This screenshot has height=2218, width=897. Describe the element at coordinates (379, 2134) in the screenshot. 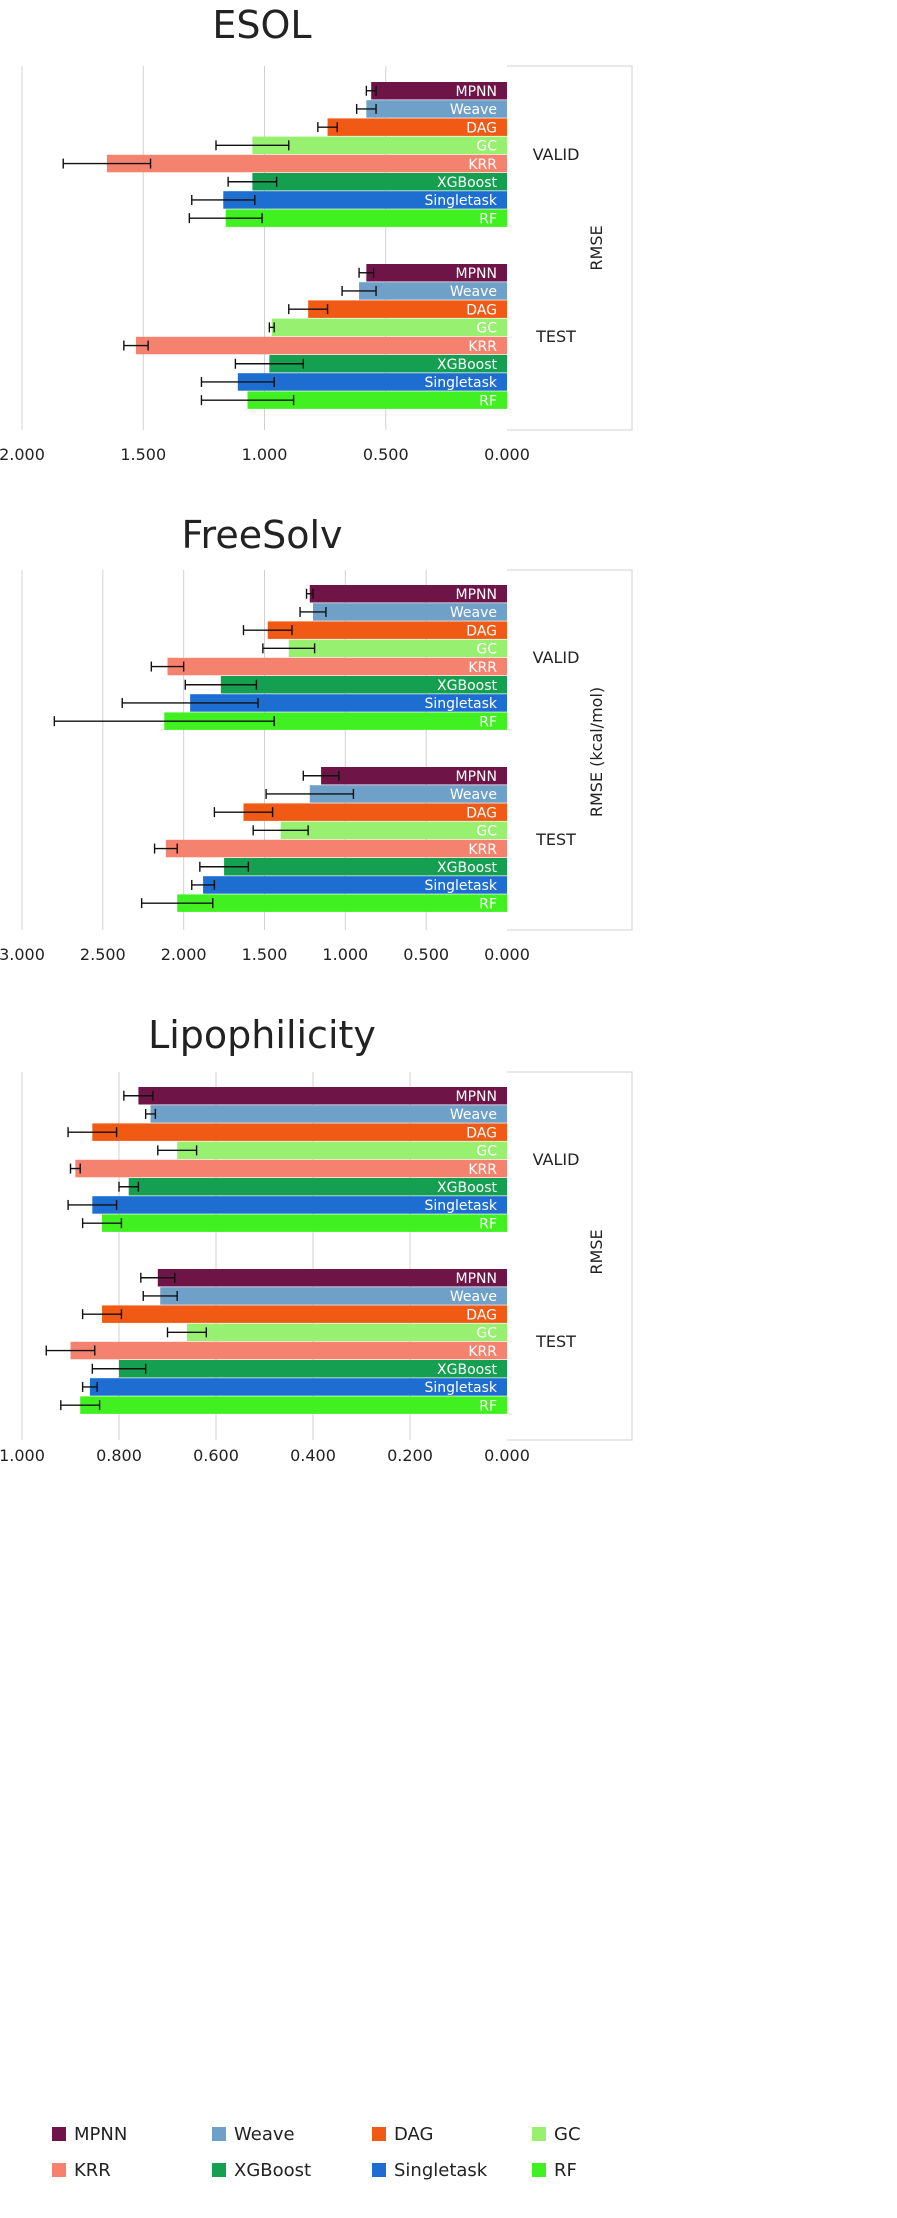

I see `legend-swatch-dag` at that location.